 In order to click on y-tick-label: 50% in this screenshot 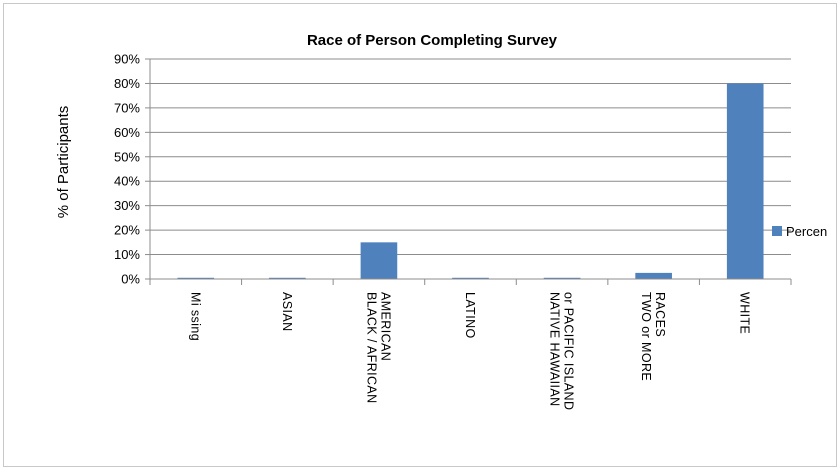, I will do `click(127, 156)`.